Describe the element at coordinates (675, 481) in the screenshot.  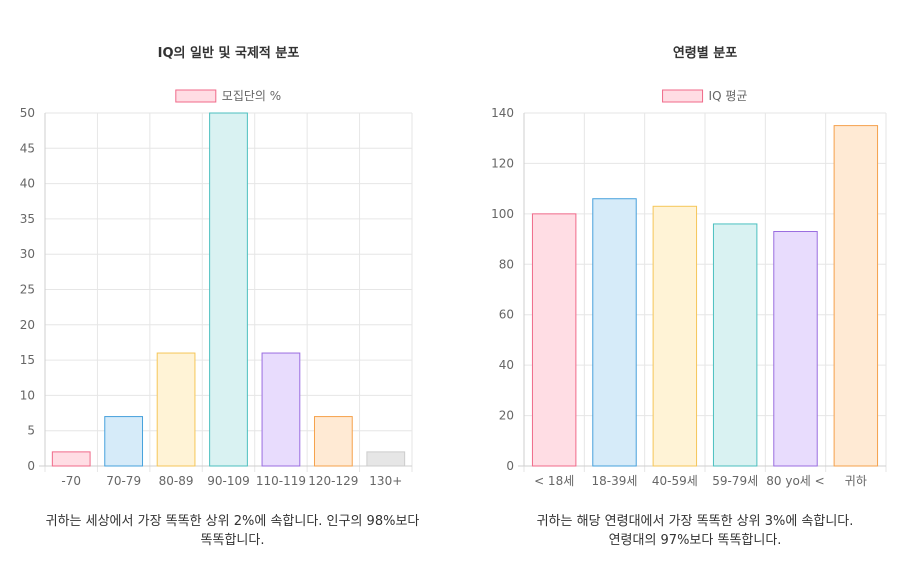
I see `age-x-tick-label: 40-59세` at that location.